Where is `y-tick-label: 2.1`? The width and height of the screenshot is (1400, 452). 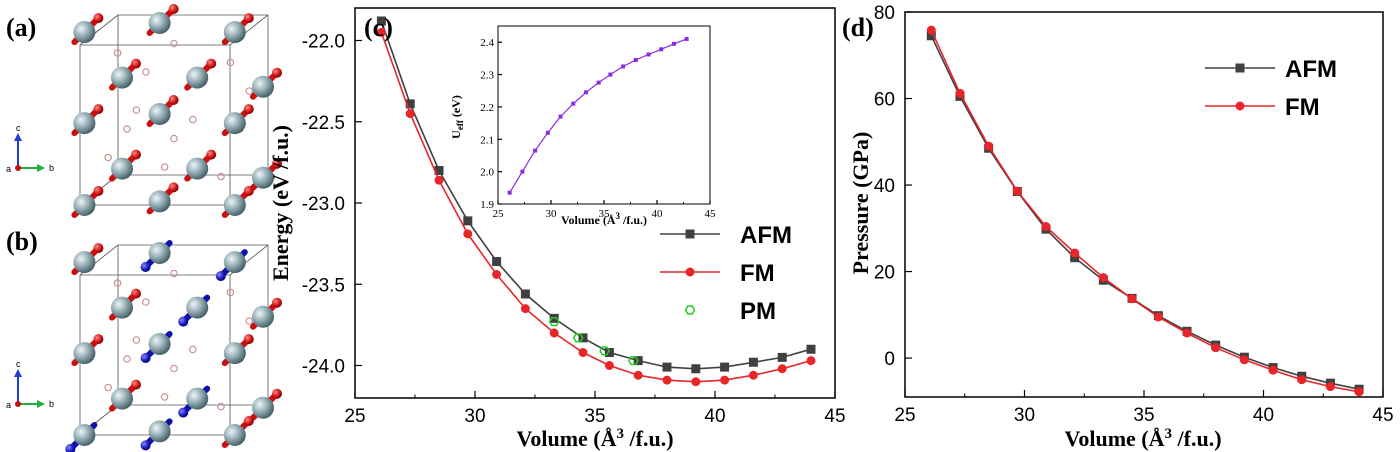
y-tick-label: 2.1 is located at coordinates (487, 140).